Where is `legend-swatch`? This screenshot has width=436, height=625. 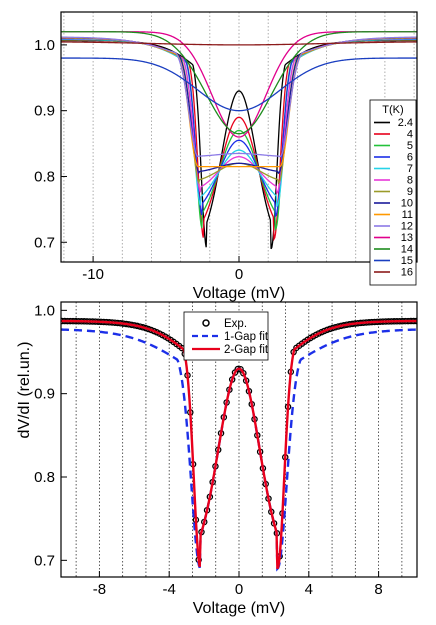 legend-swatch is located at coordinates (206, 323).